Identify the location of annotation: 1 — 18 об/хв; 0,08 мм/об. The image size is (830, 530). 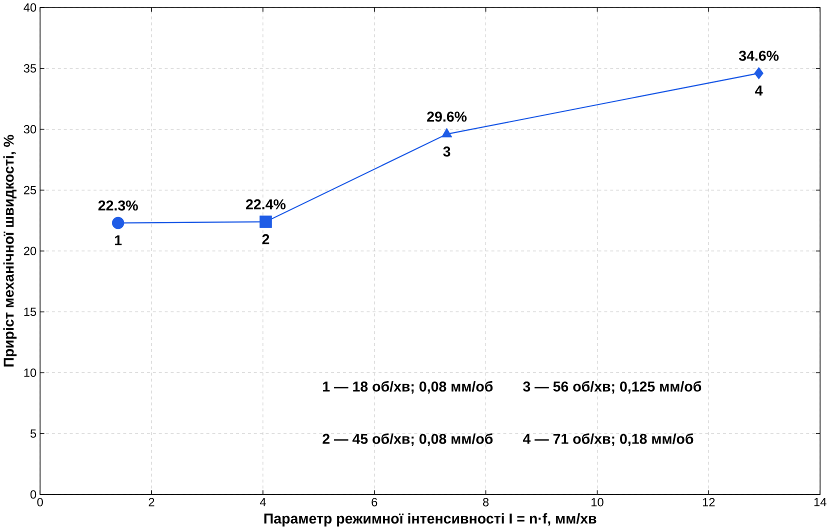
(408, 387).